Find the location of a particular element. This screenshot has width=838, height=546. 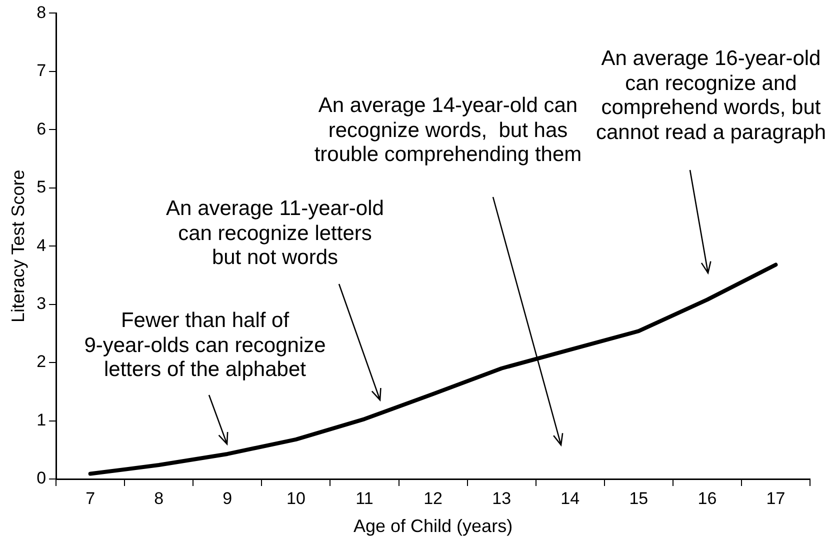

y-tick-label: 2 is located at coordinates (41, 362).